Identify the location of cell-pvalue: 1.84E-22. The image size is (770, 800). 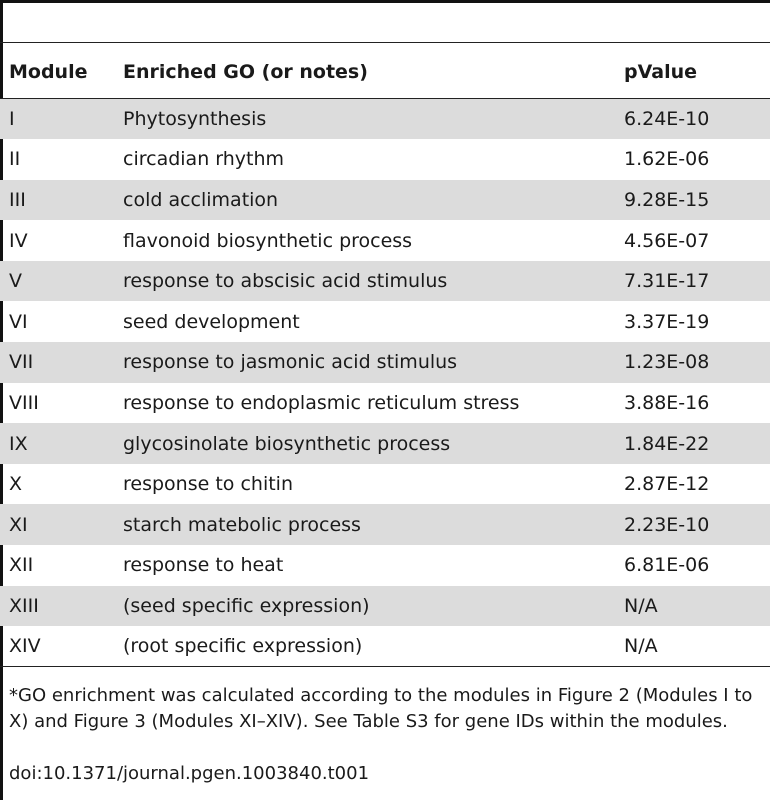
(667, 443).